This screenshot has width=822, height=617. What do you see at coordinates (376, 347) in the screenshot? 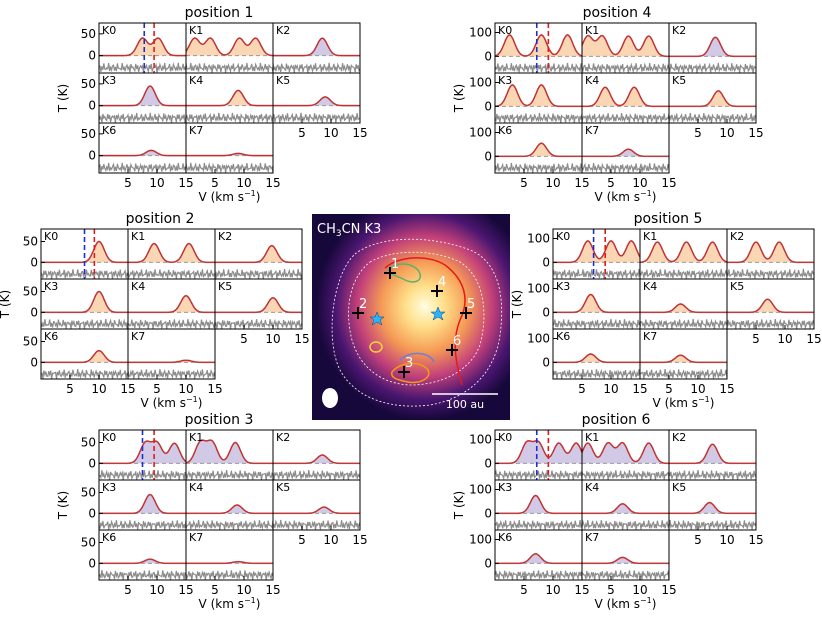
I see `yellow-contour` at bounding box center [376, 347].